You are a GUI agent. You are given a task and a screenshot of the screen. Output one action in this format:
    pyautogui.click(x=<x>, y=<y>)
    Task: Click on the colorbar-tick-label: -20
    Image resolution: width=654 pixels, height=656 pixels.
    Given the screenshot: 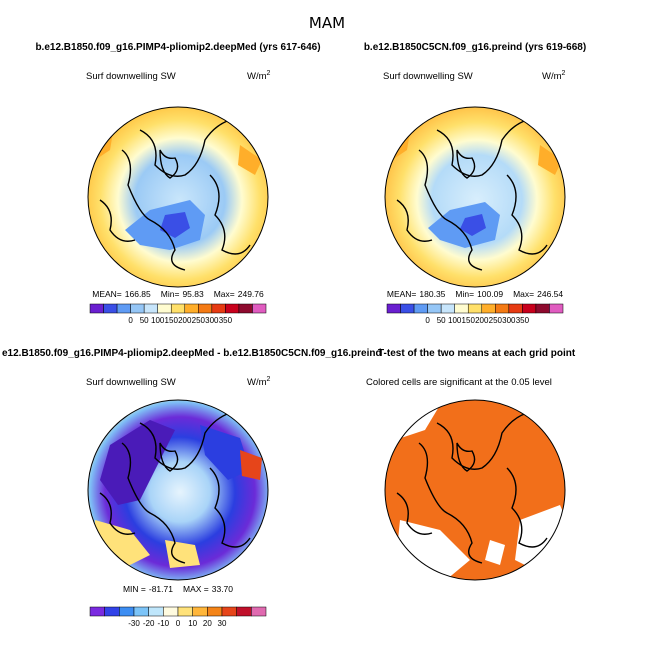 What is the action you would take?
    pyautogui.click(x=149, y=623)
    